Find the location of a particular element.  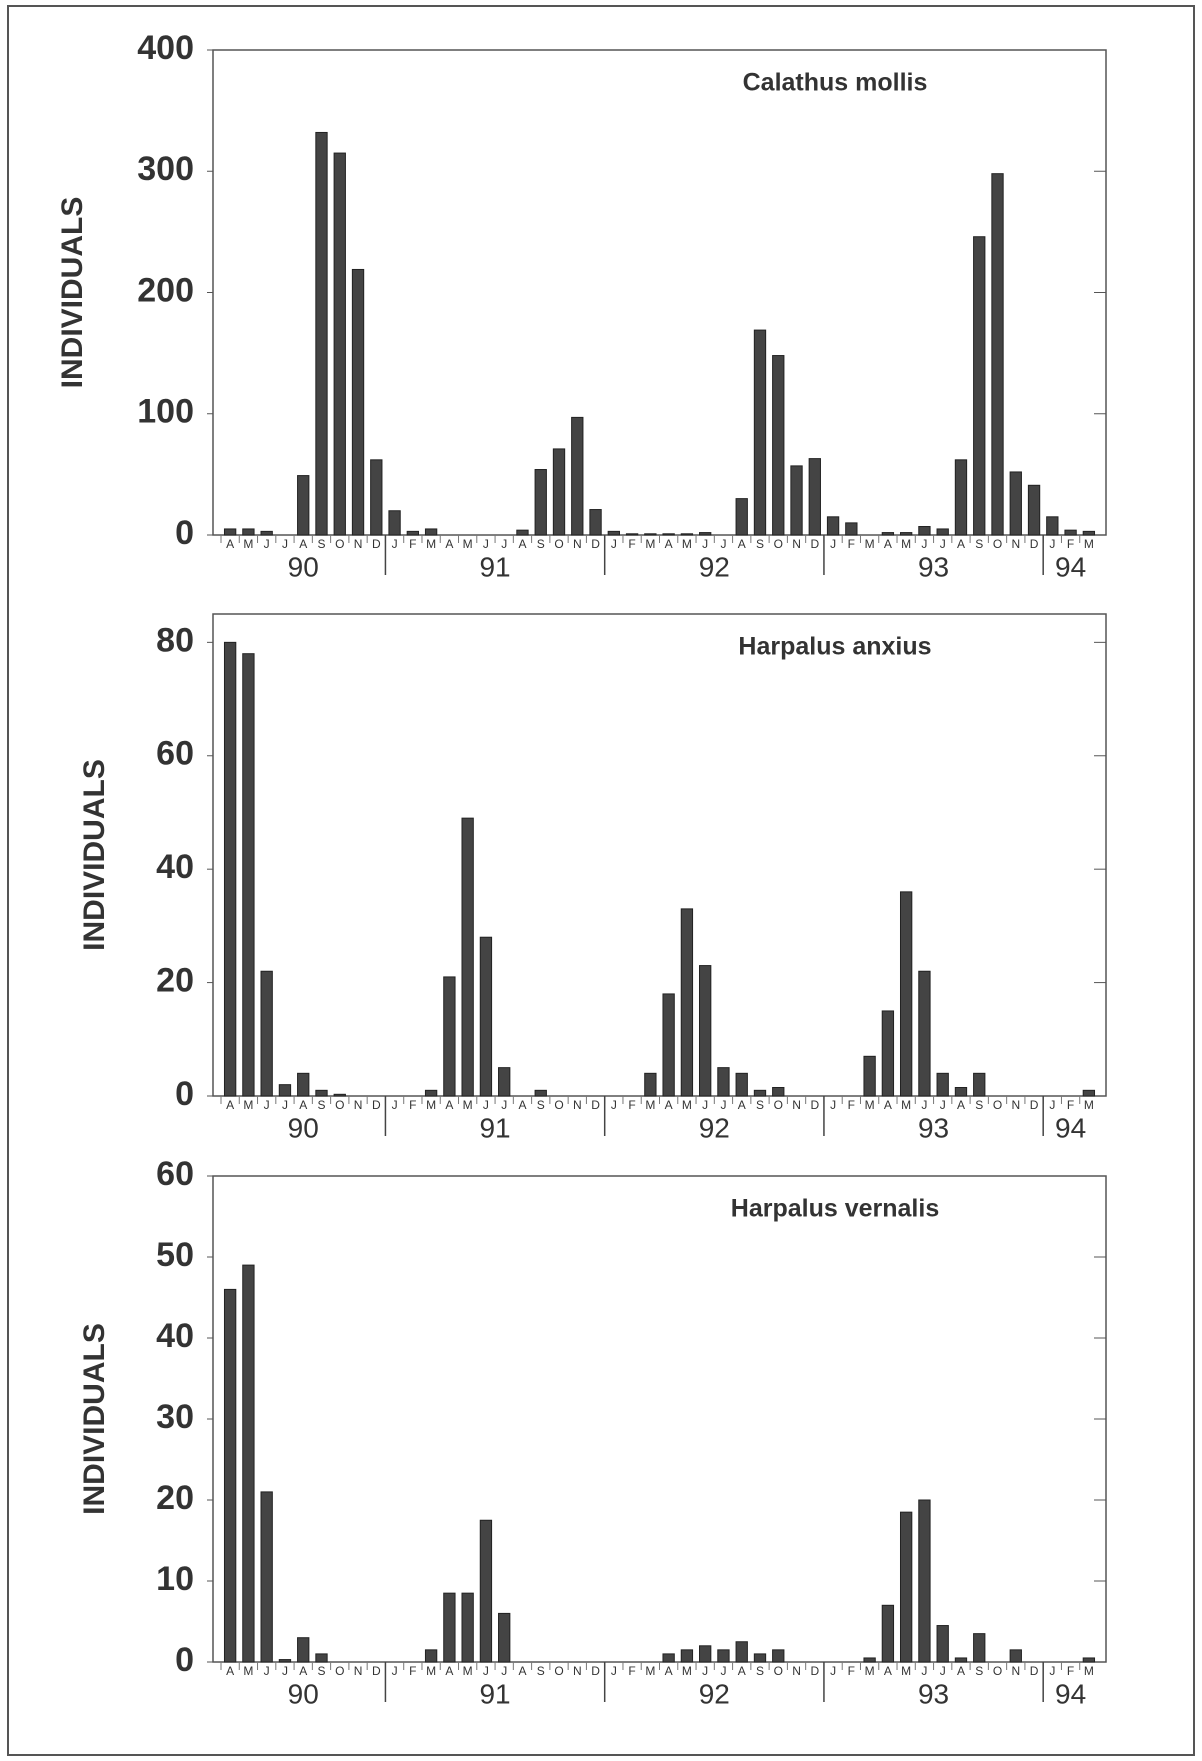

chart-title: Harpalus anxius is located at coordinates (834, 647).